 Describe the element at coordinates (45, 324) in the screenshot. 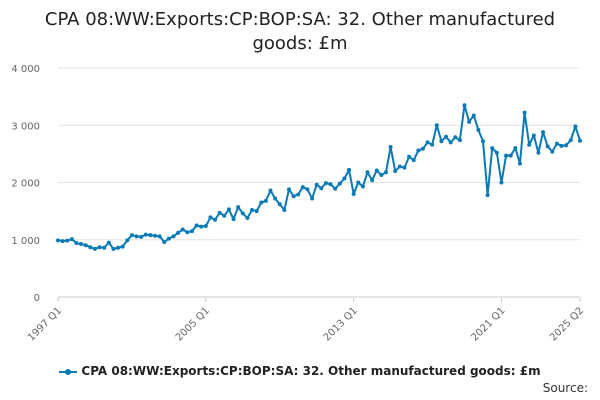

I see `x-tick-label: 1997 Q1` at that location.